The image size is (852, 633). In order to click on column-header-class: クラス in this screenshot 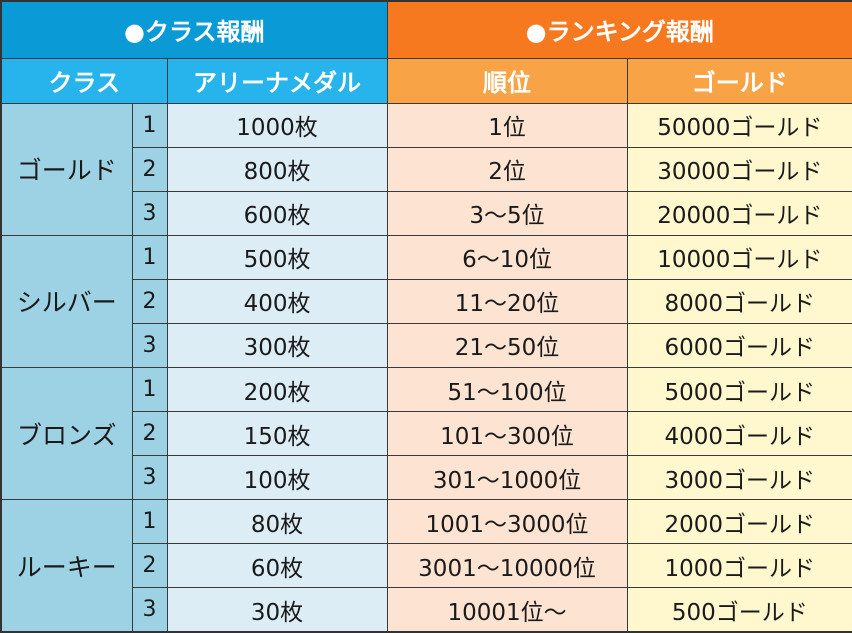, I will do `click(84, 80)`.